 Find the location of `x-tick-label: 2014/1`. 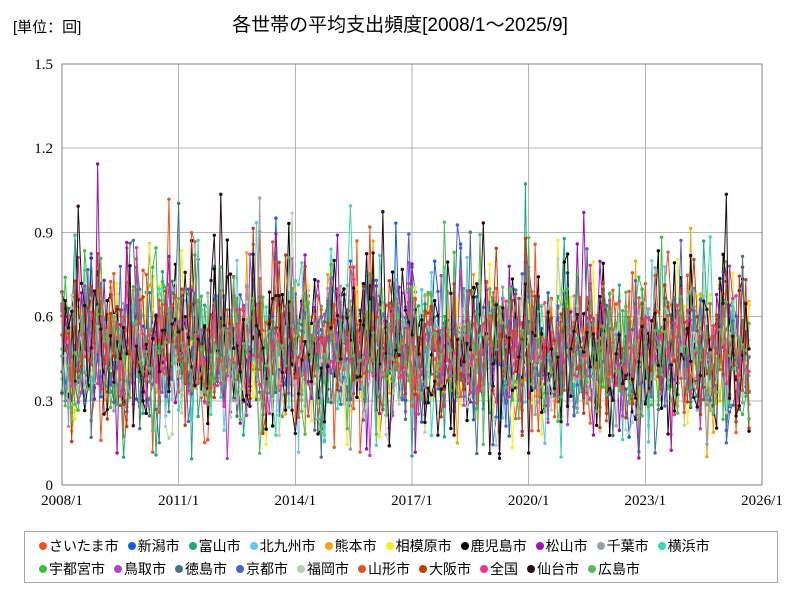

x-tick-label: 2014/1 is located at coordinates (295, 501).